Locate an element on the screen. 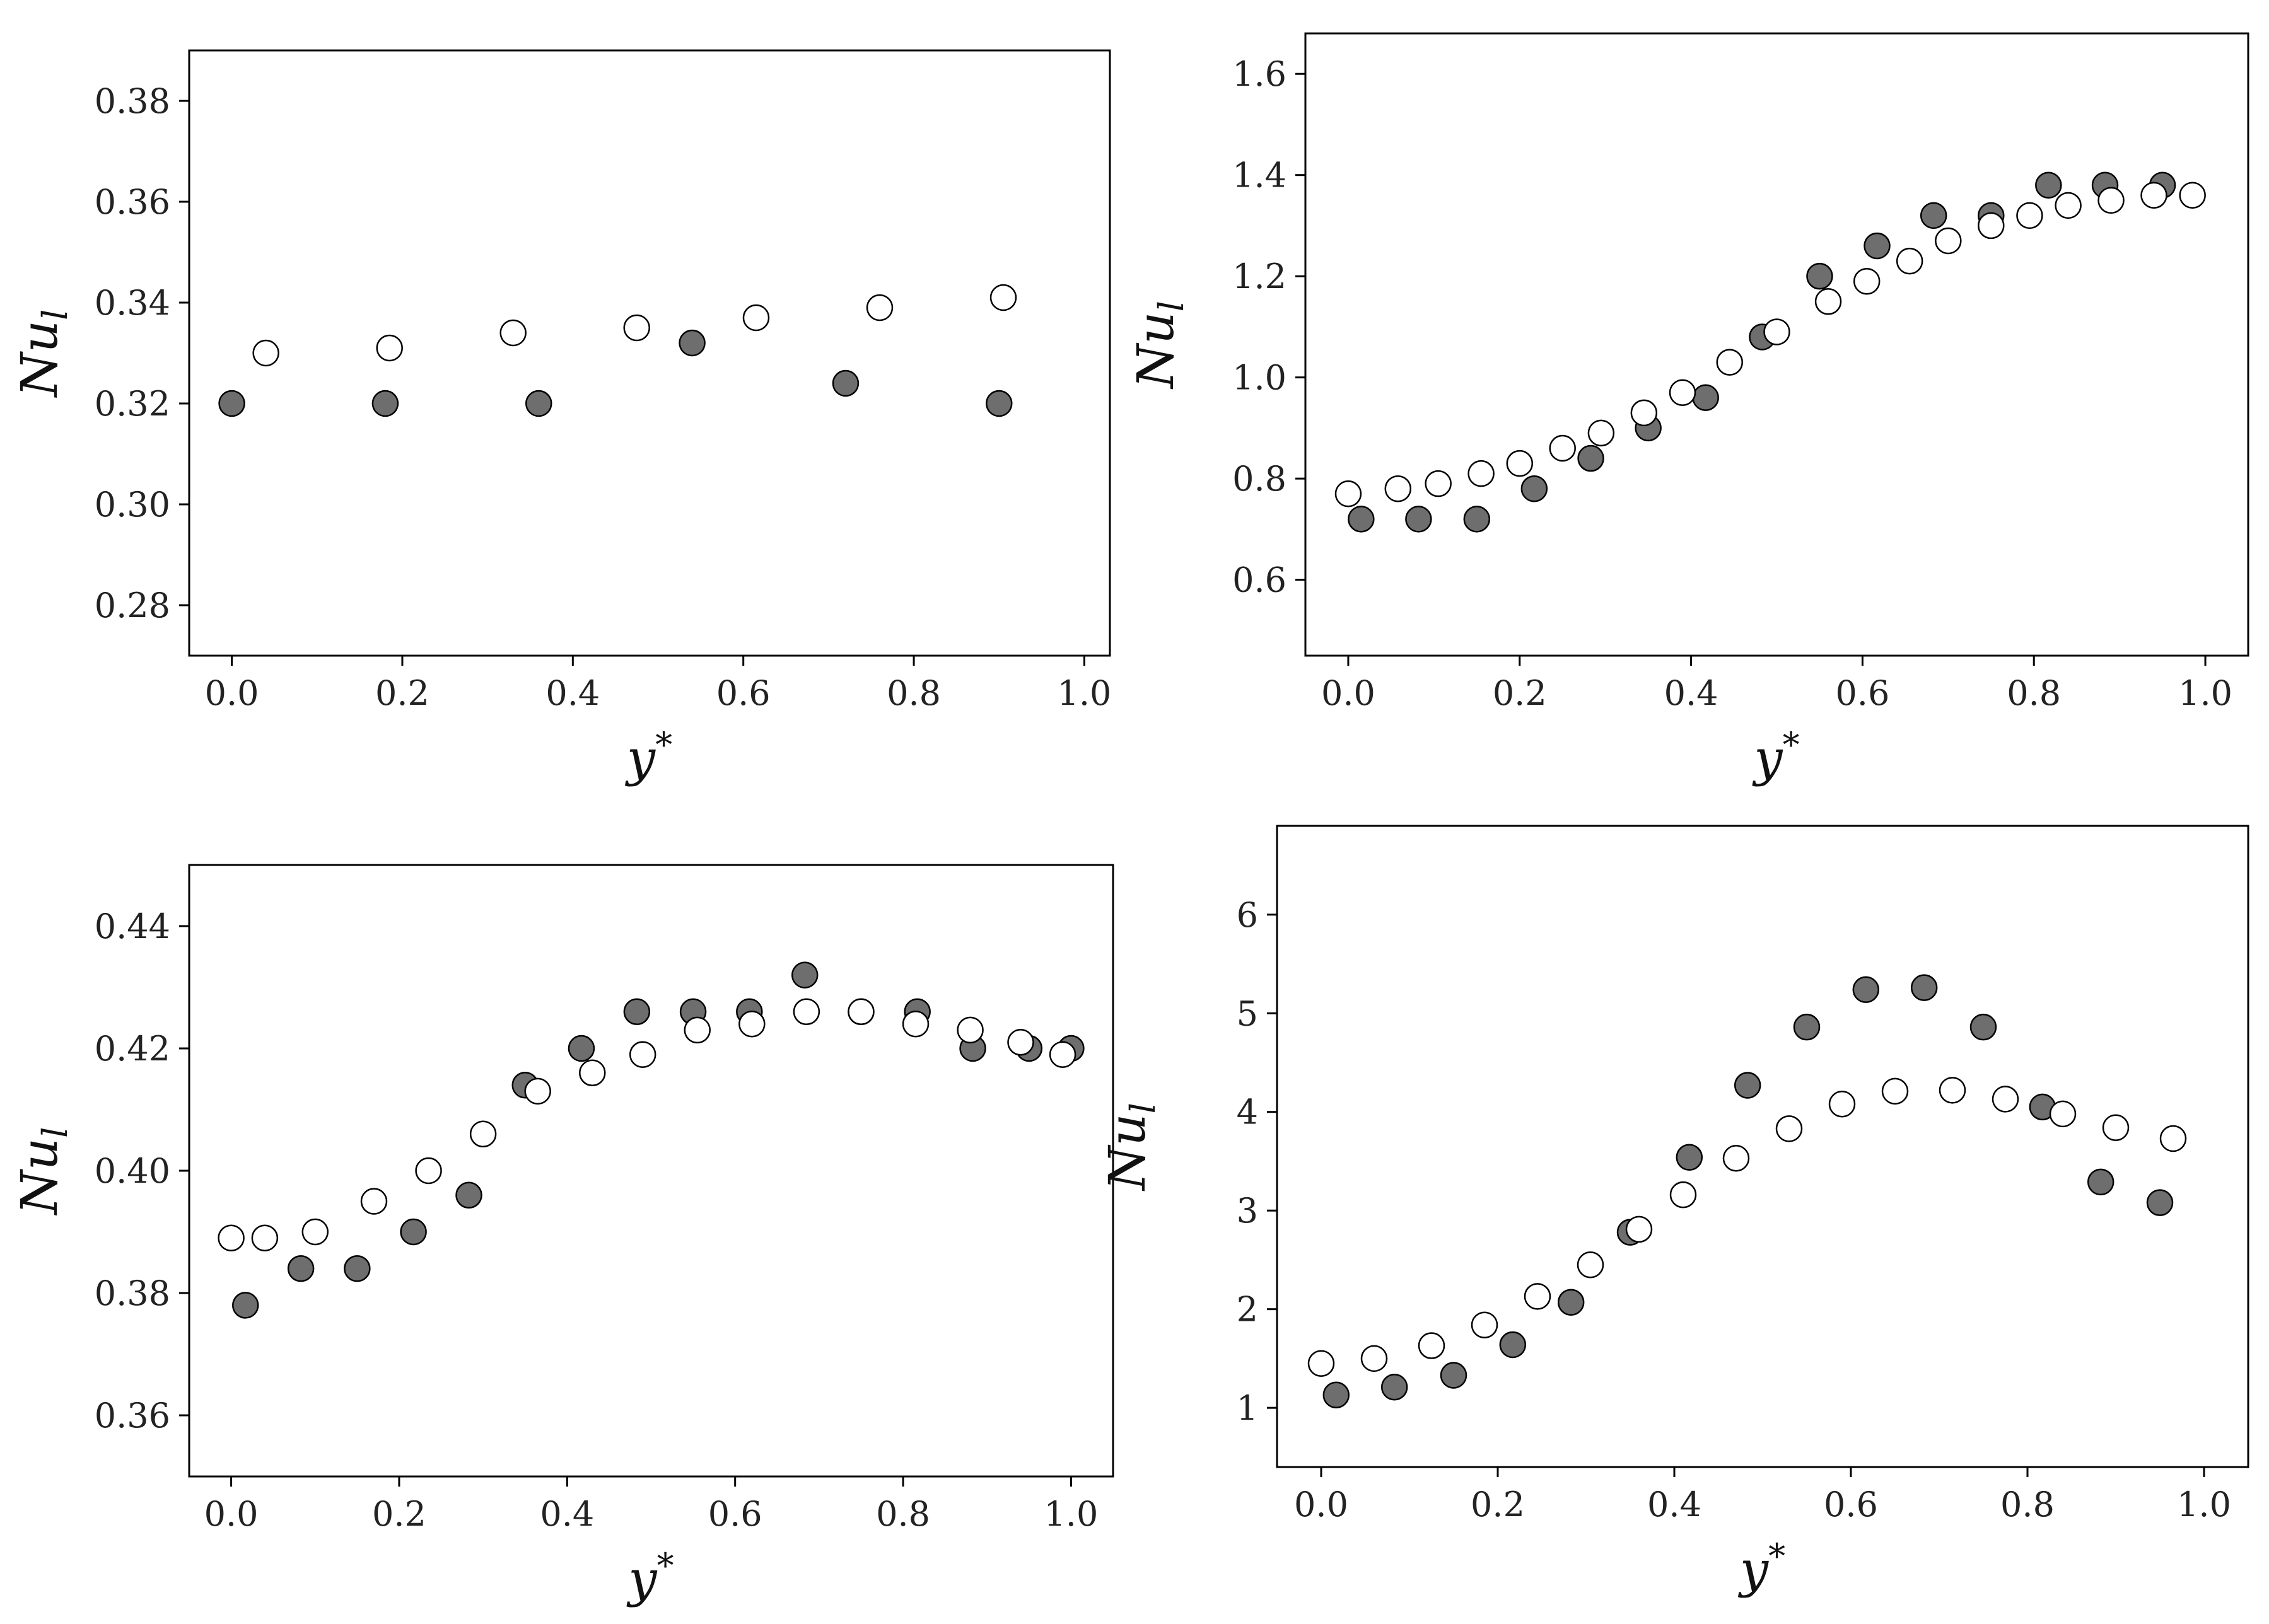 The width and height of the screenshot is (2269, 1624). y-tick-label: 4 is located at coordinates (1247, 1113).